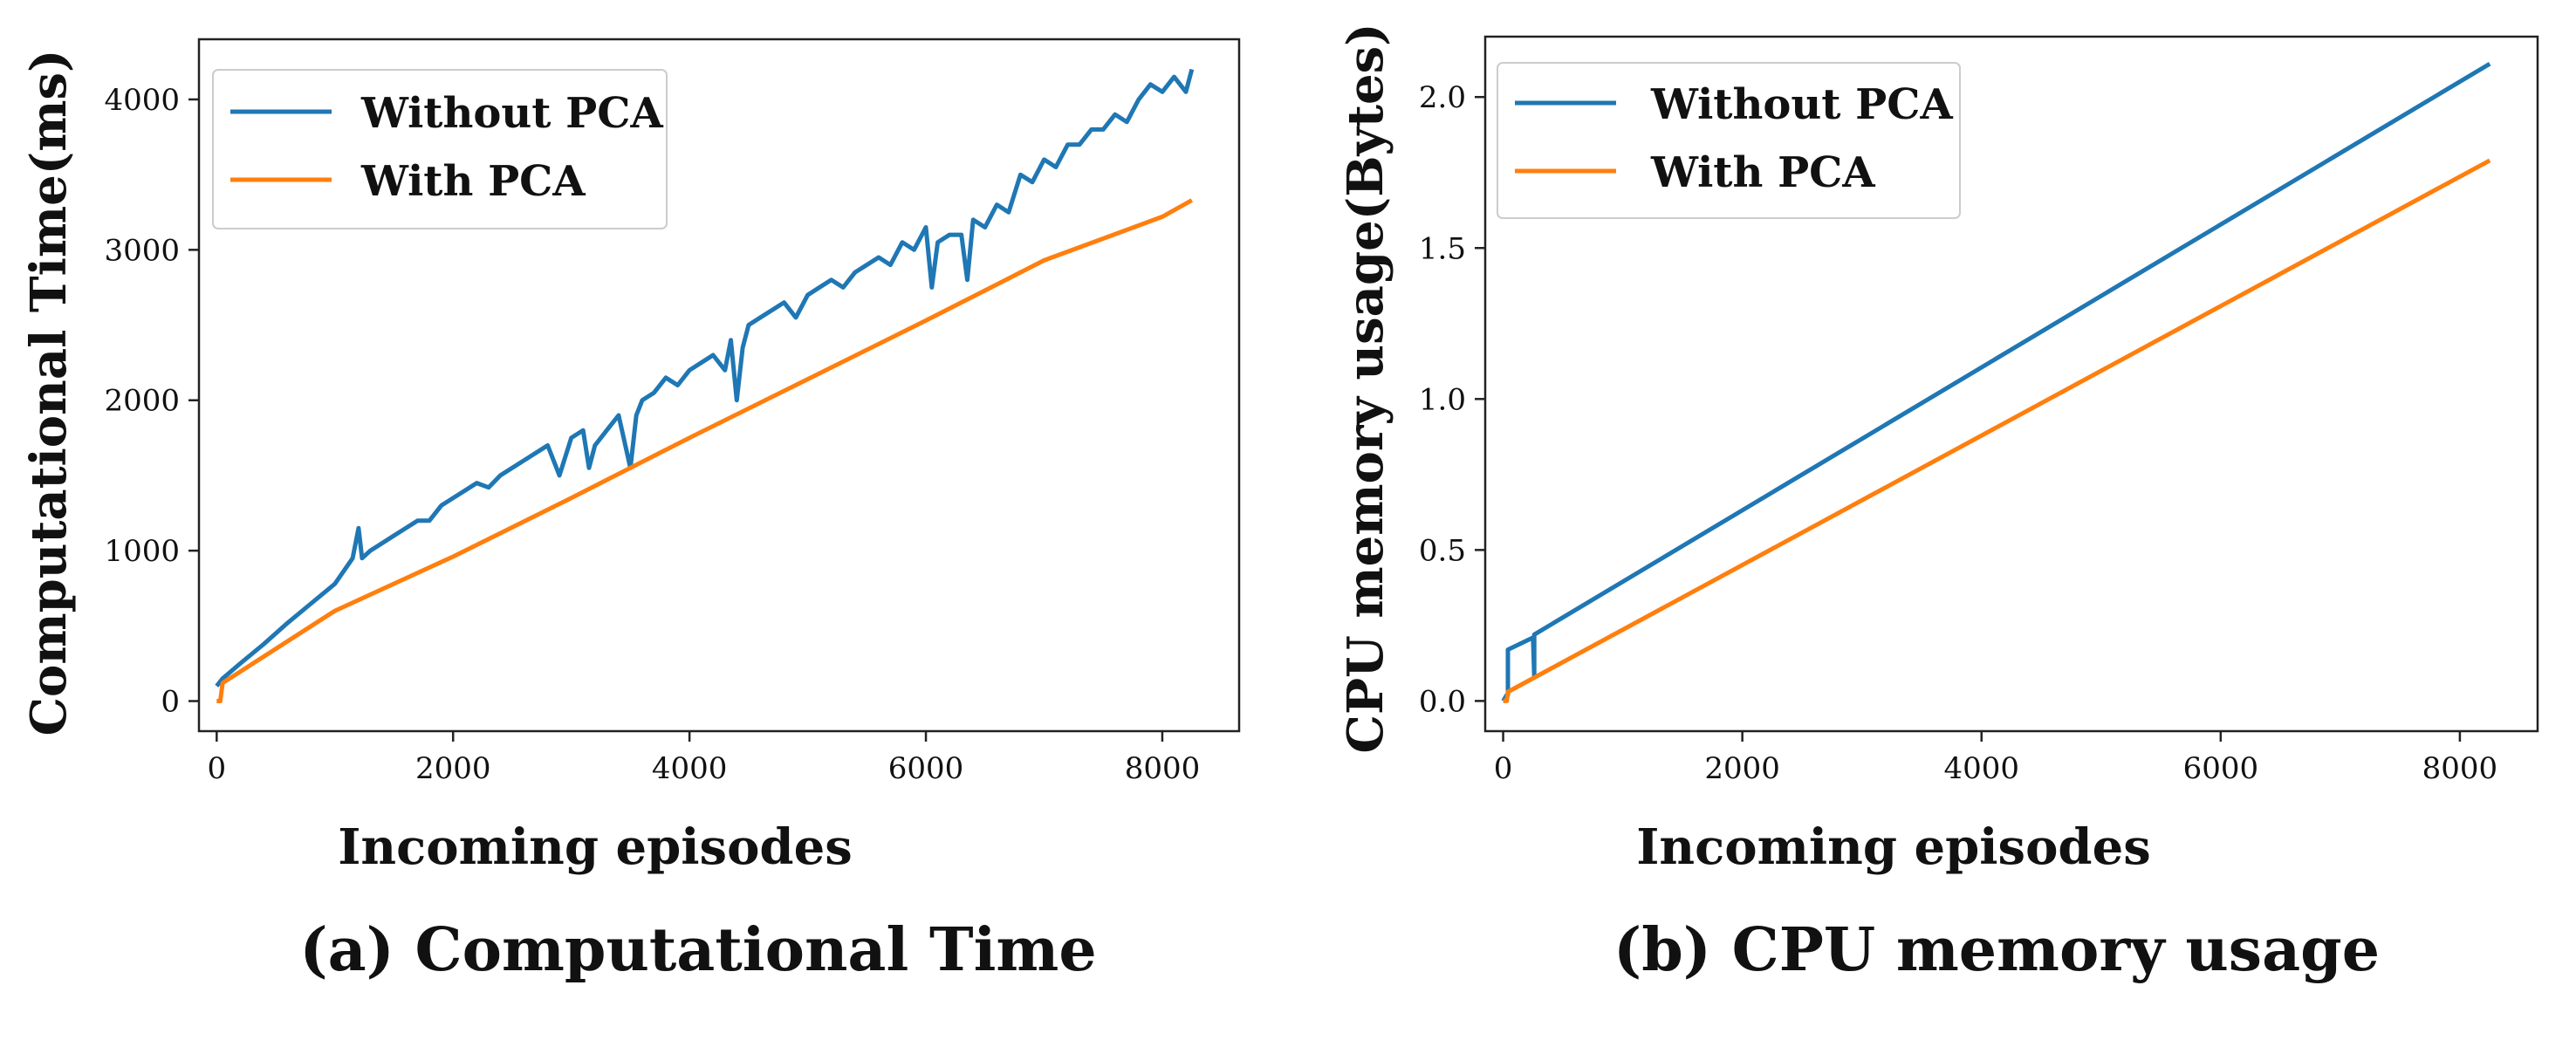 The height and width of the screenshot is (1047, 2576). I want to click on y-tick-label: 0.5, so click(1442, 550).